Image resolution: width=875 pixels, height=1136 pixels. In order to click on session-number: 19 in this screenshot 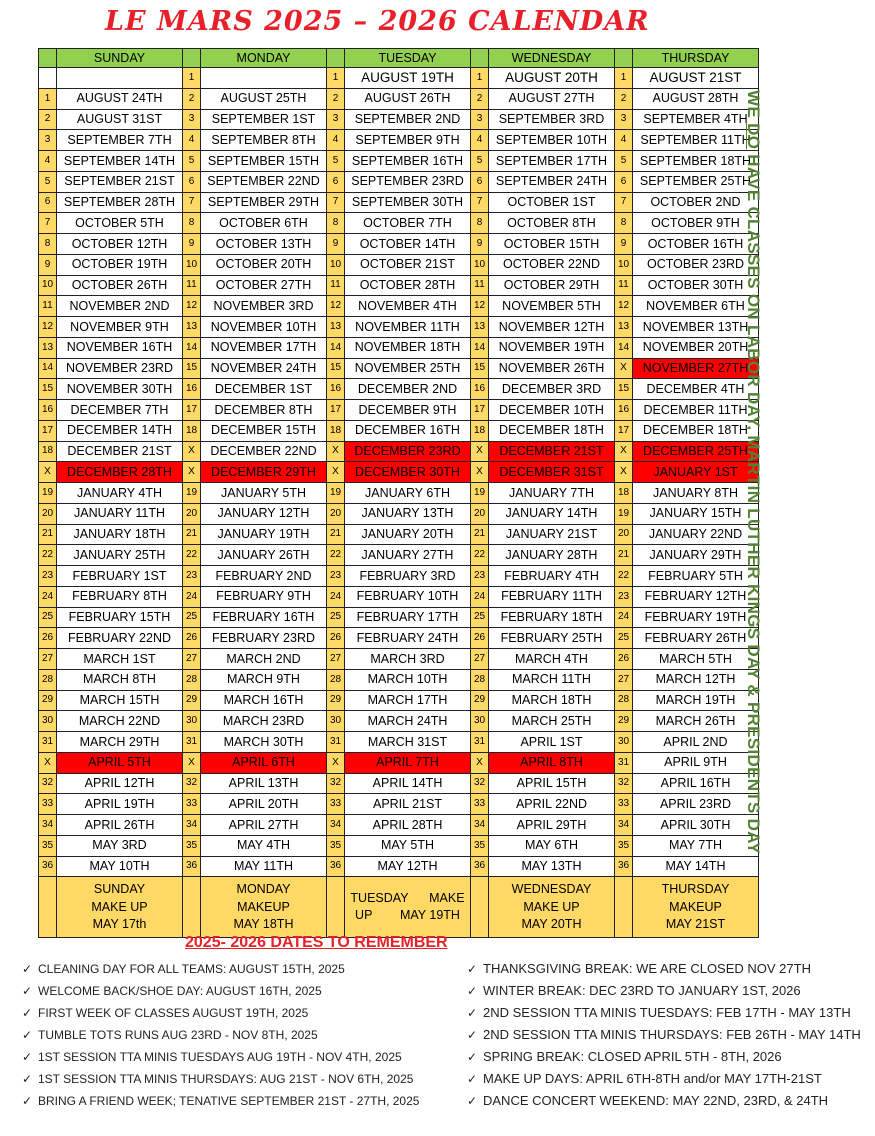, I will do `click(47, 493)`.